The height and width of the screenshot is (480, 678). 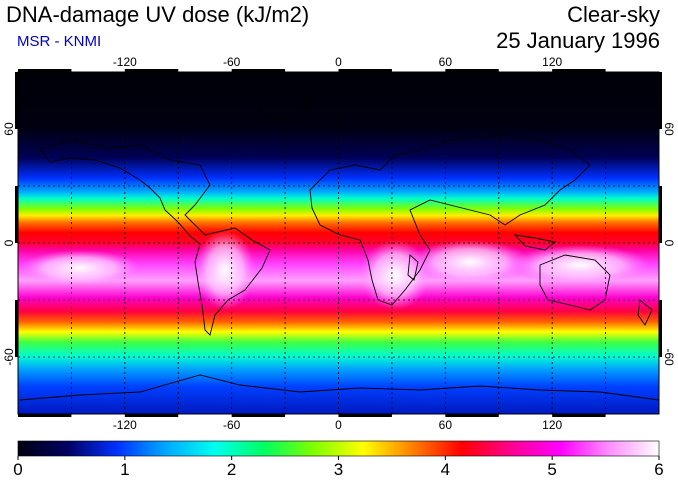 I want to click on lon-label-bottom: 60, so click(x=446, y=425).